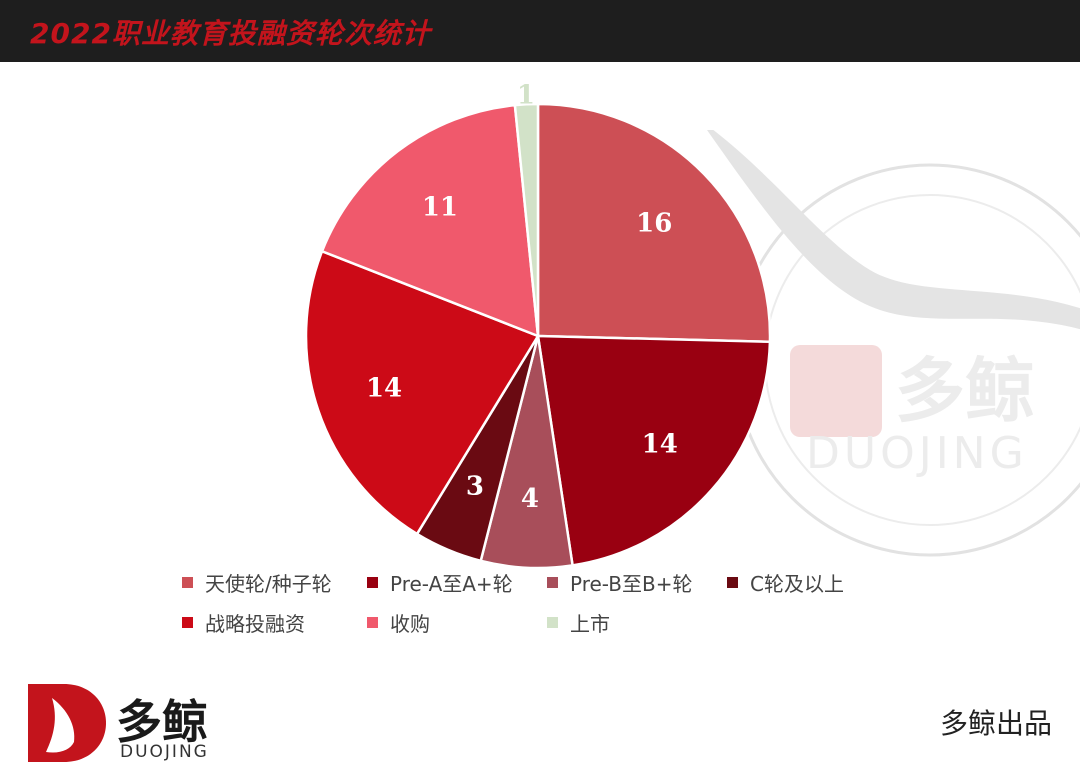 The width and height of the screenshot is (1080, 777). I want to click on legend-item-1: Pre-A至A+轮, so click(457, 582).